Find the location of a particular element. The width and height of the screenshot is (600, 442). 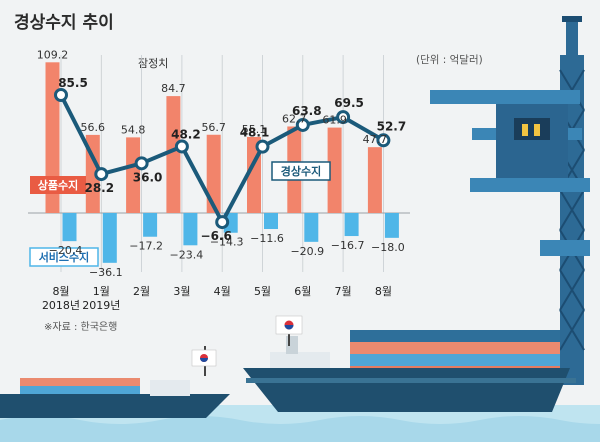

x-tick-label: 7월 is located at coordinates (343, 291).